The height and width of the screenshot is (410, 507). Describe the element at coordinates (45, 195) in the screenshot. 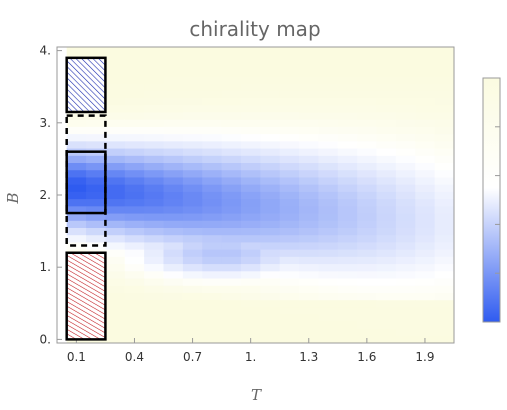

I see `y-tick-label: 2.` at that location.